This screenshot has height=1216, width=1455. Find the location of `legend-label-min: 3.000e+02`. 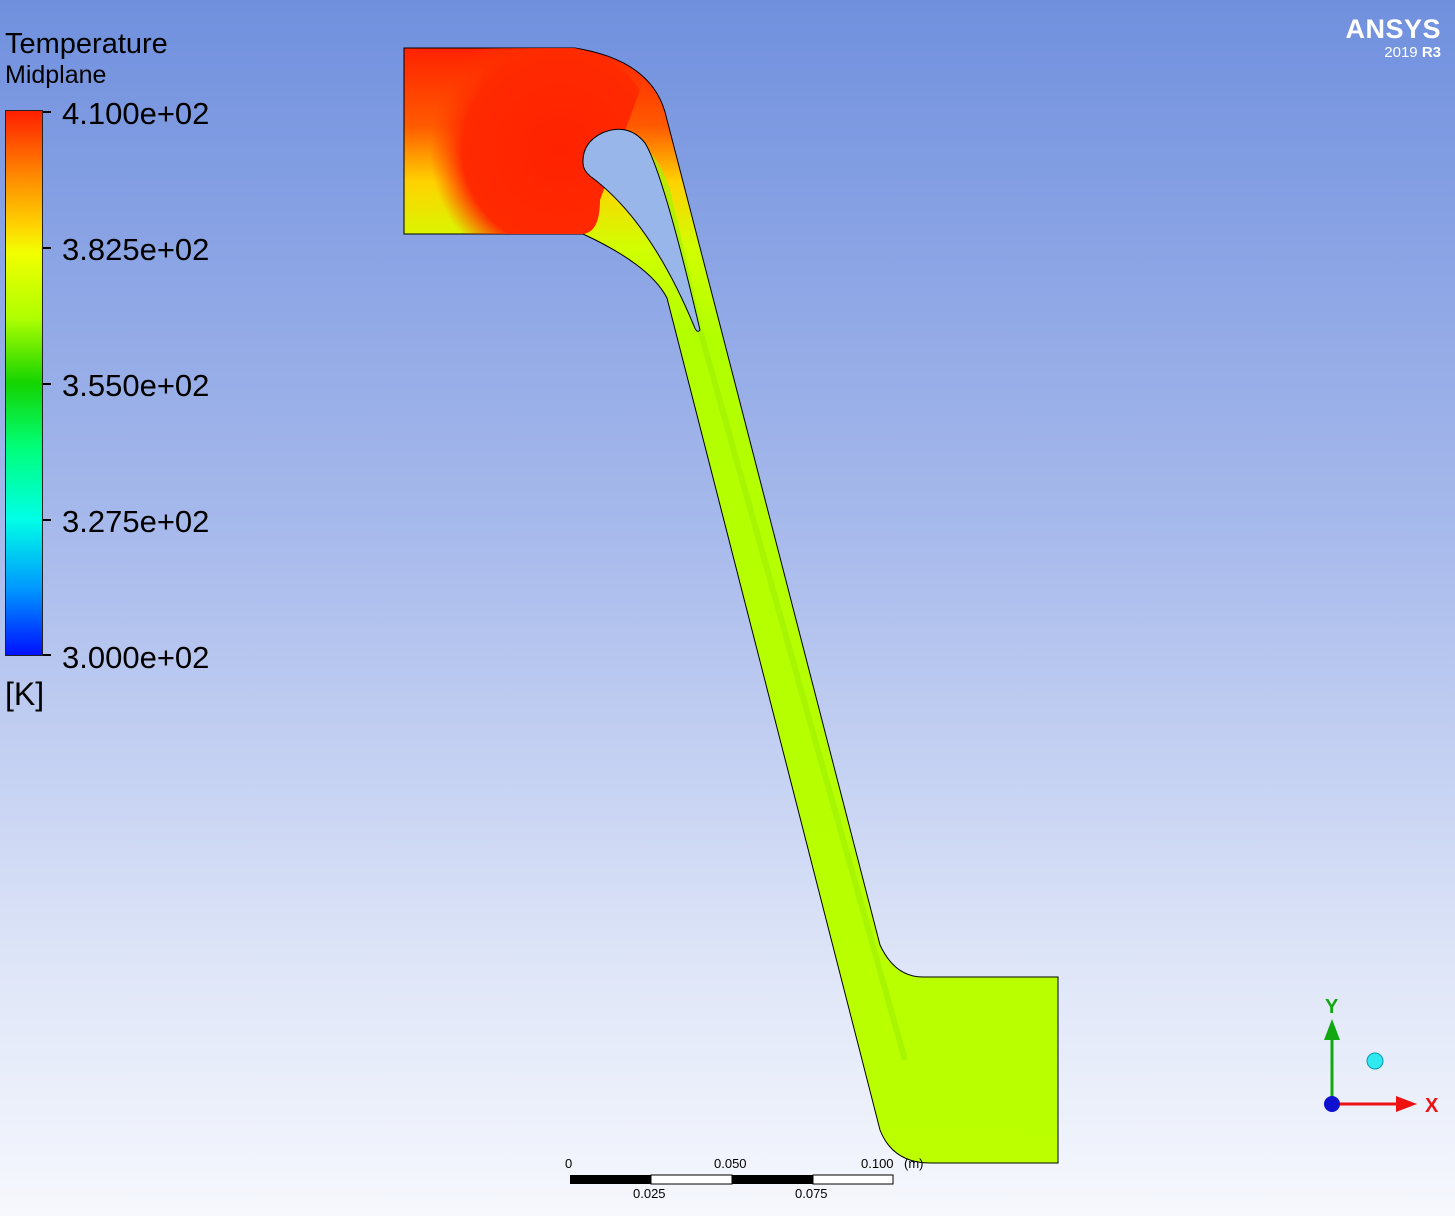

legend-label-min: 3.000e+02 is located at coordinates (136, 657).